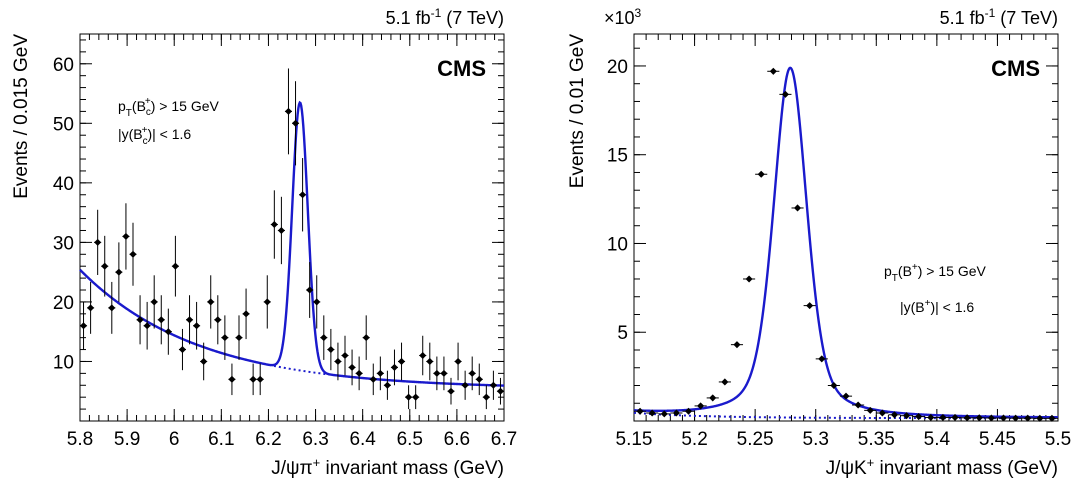 This screenshot has width=1079, height=483. I want to click on left-x-tick-label: 6.2, so click(268, 439).